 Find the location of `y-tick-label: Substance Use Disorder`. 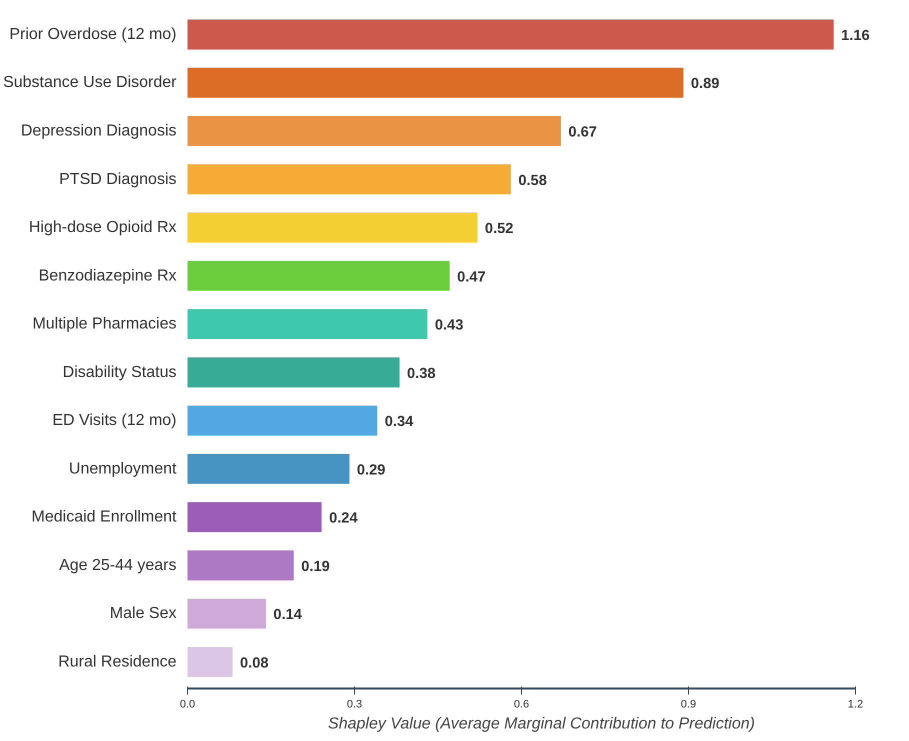

y-tick-label: Substance Use Disorder is located at coordinates (90, 83).